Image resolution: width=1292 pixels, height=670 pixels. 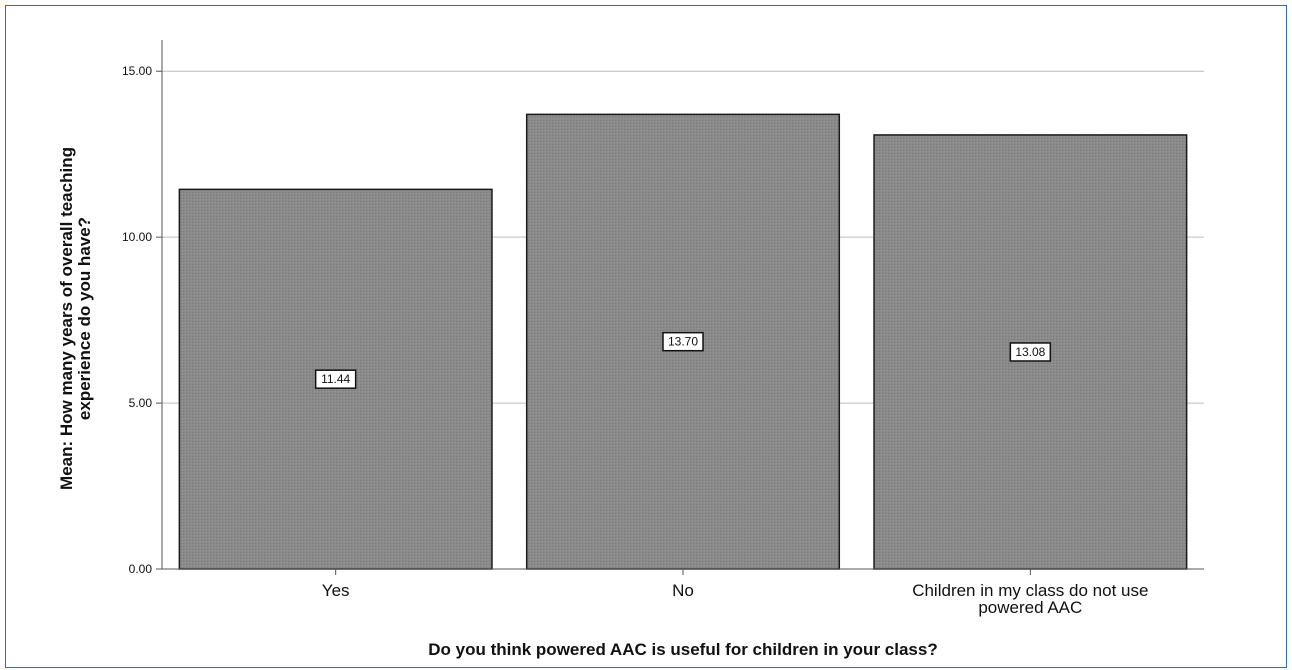 I want to click on data-label: 13.70, so click(x=683, y=342).